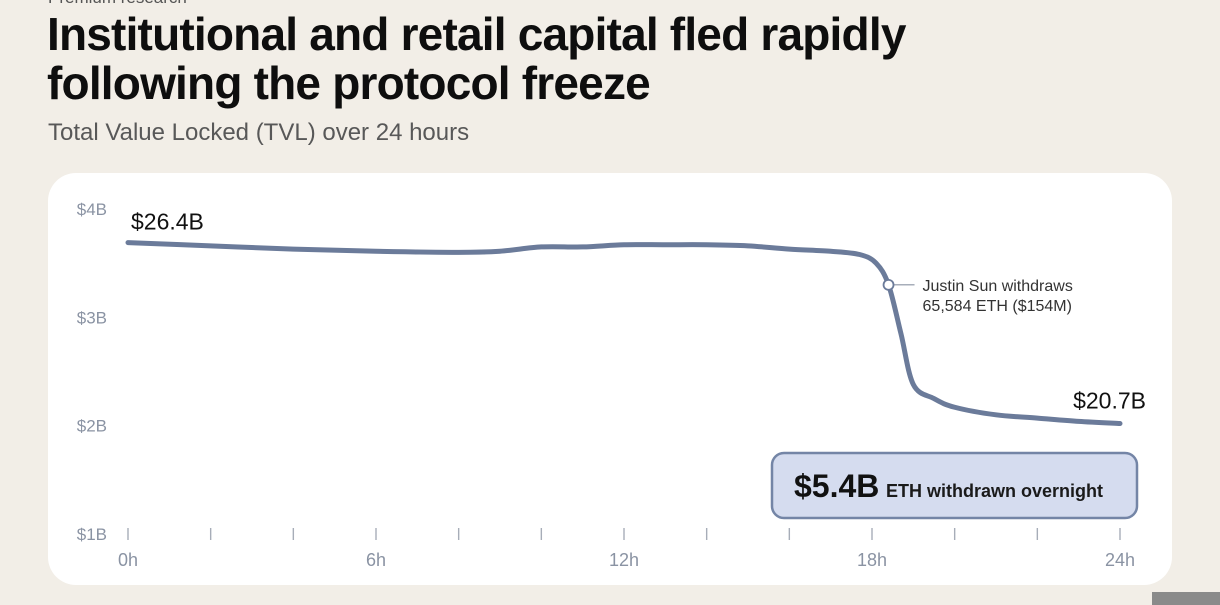 Image resolution: width=1220 pixels, height=605 pixels. I want to click on chart-subtitle: Total Value Locked (TVL) over 24 hours, so click(259, 132).